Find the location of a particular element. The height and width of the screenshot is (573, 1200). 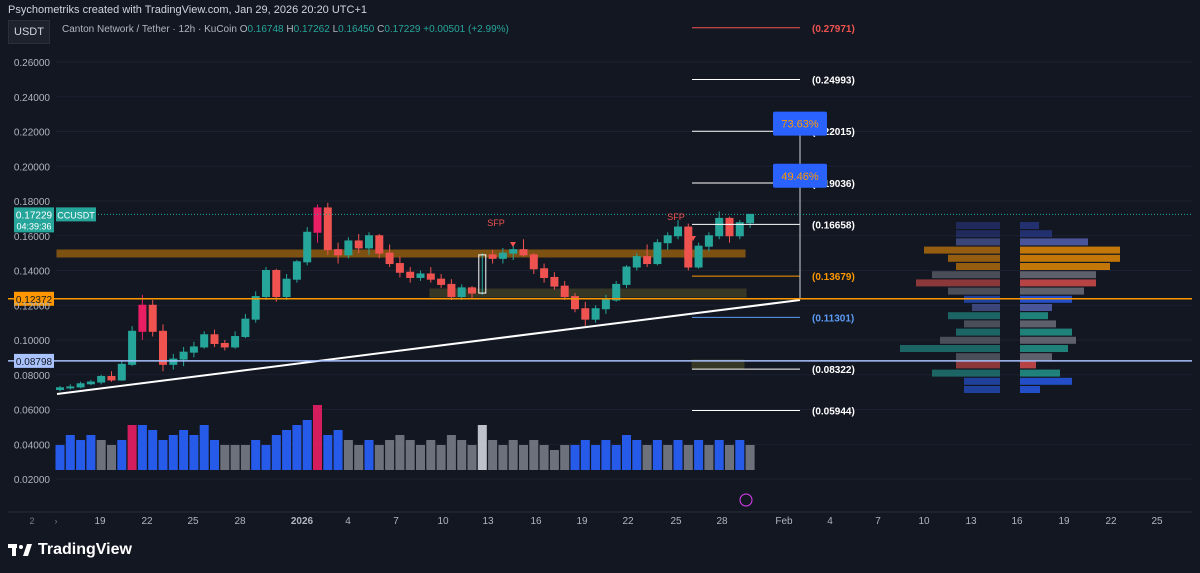

price-level-tag is located at coordinates (34, 360).